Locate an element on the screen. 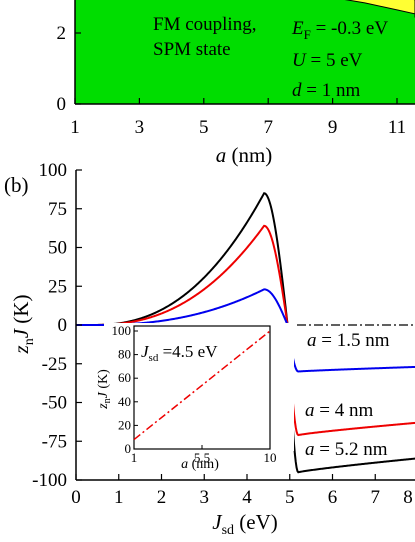 The width and height of the screenshot is (415, 542). inset-y-tick-label: 60 is located at coordinates (124, 377).